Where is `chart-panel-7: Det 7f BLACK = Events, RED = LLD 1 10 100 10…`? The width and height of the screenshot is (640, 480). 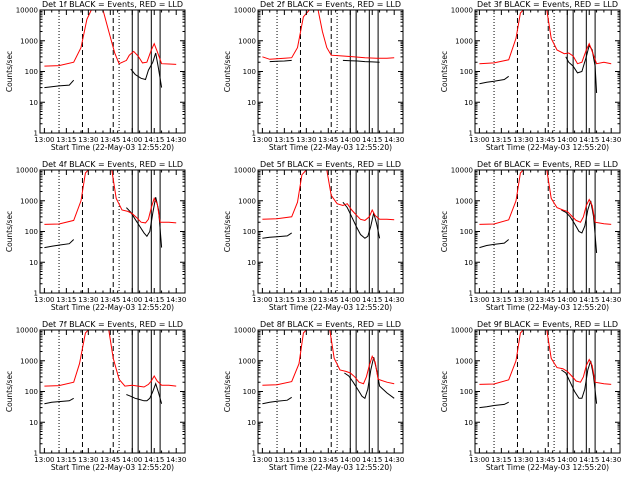
chart-panel-7: Det 7f BLACK = Events, RED = LLD 1 10 100 10… is located at coordinates (95, 396).